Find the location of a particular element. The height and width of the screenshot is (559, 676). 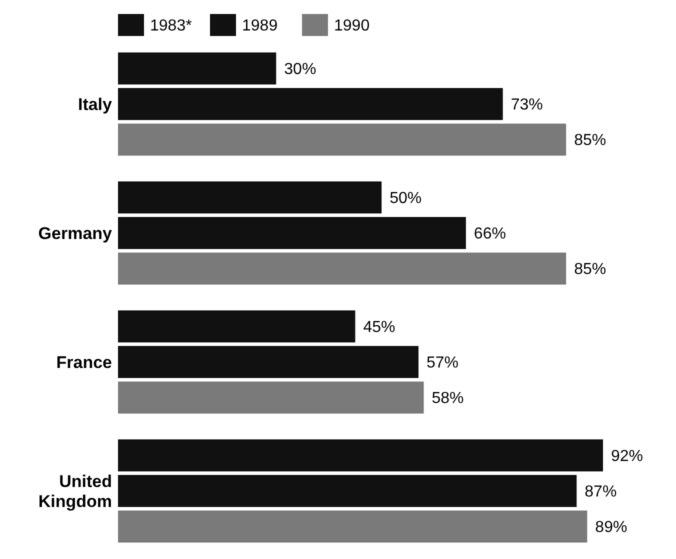

data-label: 92% is located at coordinates (627, 456).